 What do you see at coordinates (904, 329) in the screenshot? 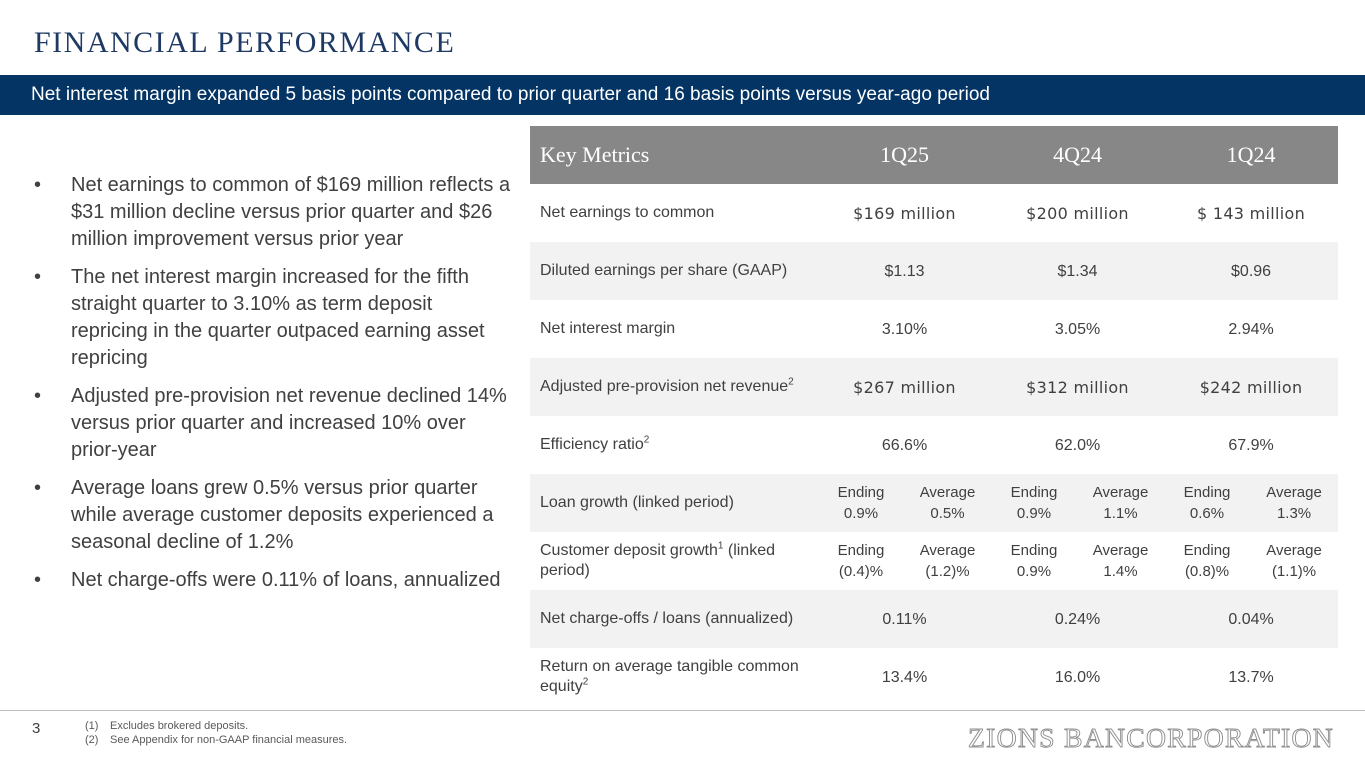
I see `cell-1q25: 3.10%` at bounding box center [904, 329].